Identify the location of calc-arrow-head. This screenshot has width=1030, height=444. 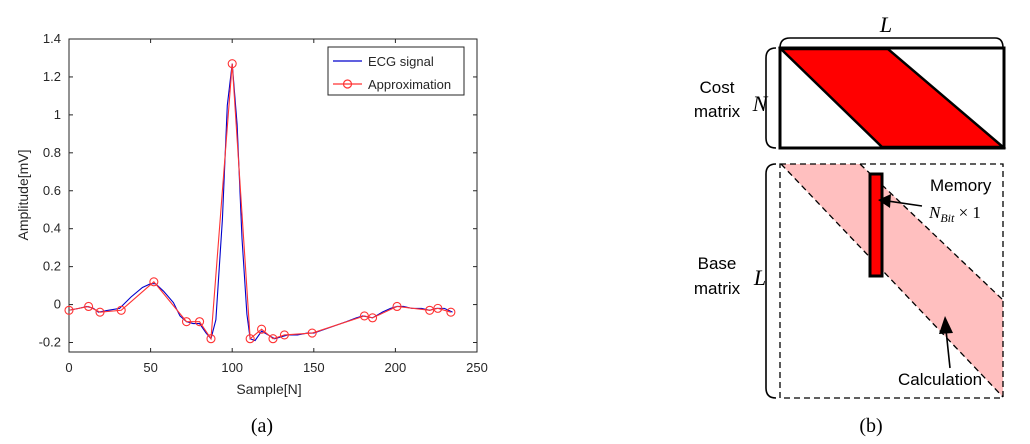
(946, 325).